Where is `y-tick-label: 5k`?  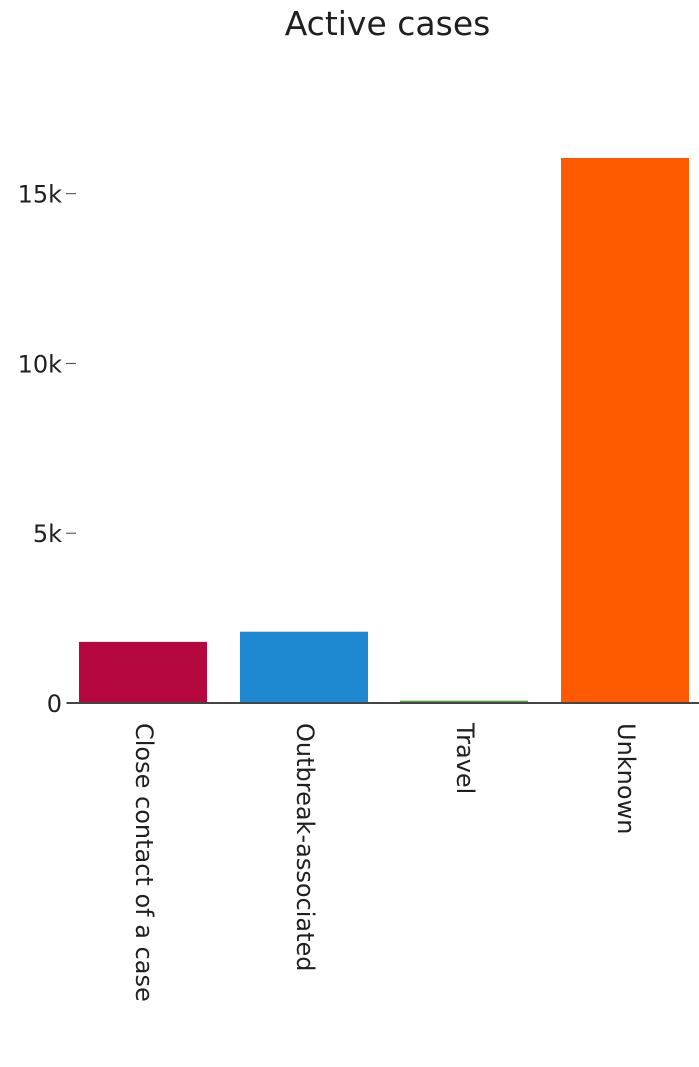 y-tick-label: 5k is located at coordinates (47, 534).